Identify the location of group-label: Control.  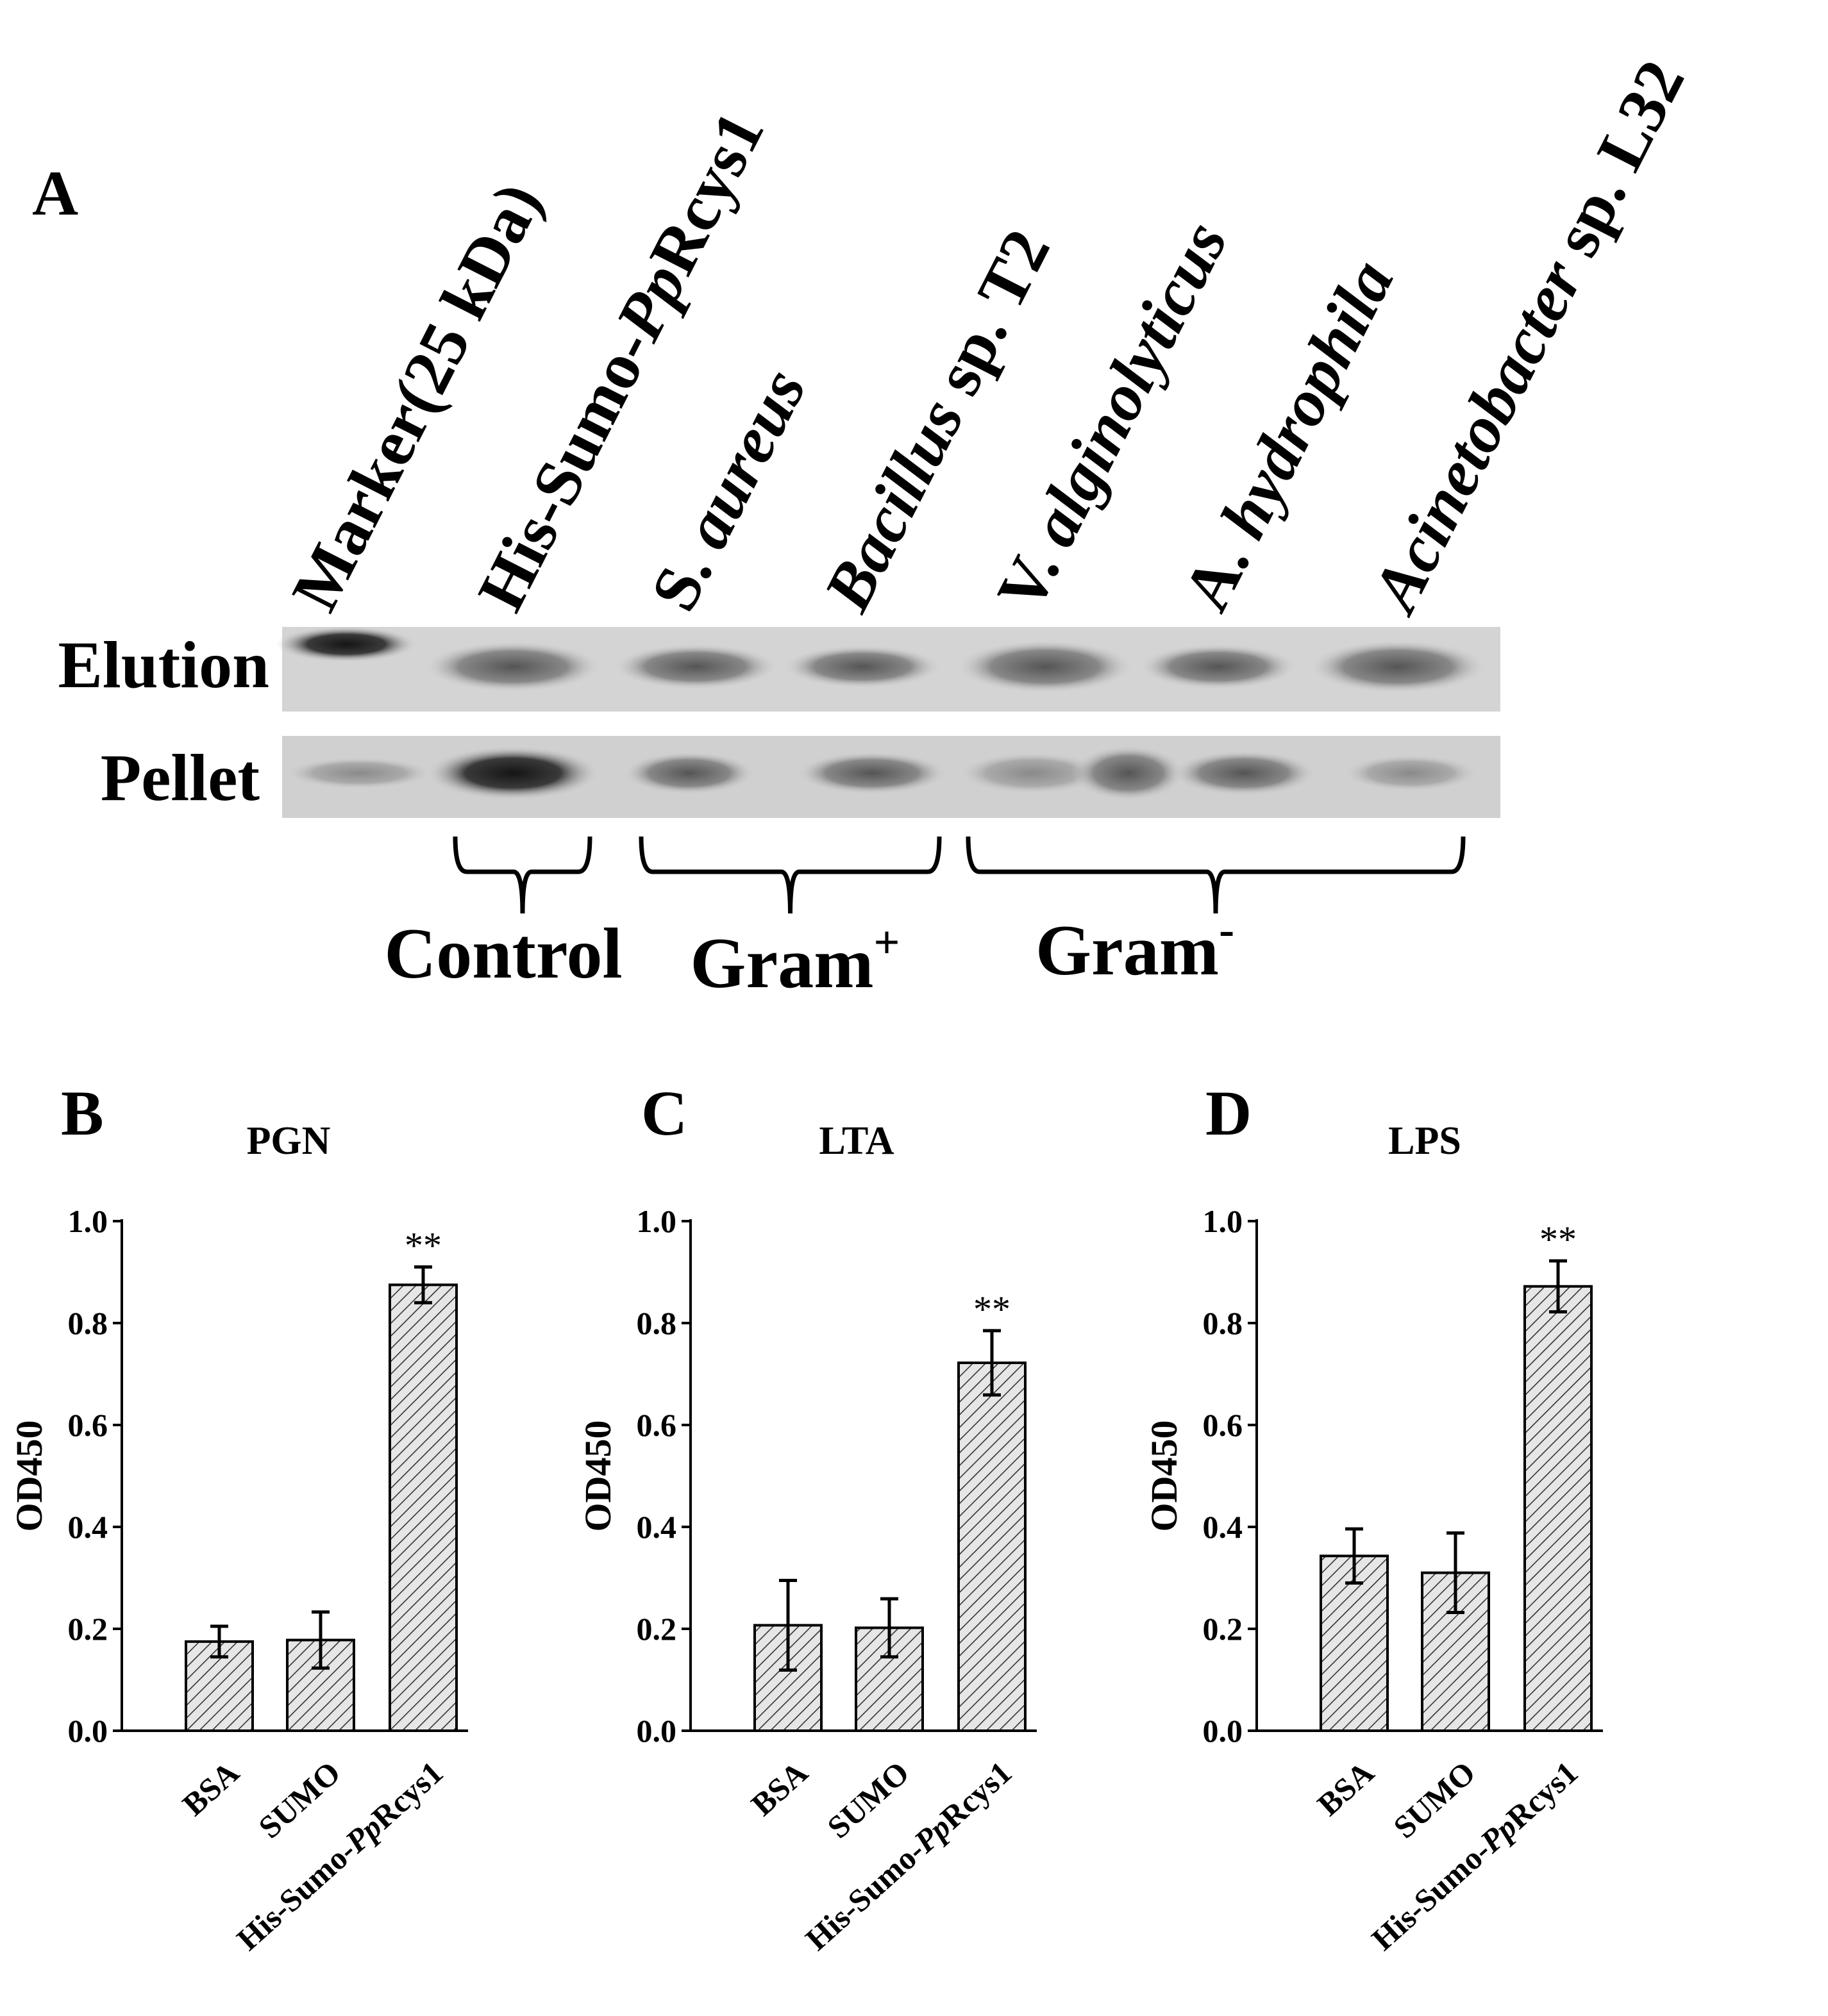
(503, 954).